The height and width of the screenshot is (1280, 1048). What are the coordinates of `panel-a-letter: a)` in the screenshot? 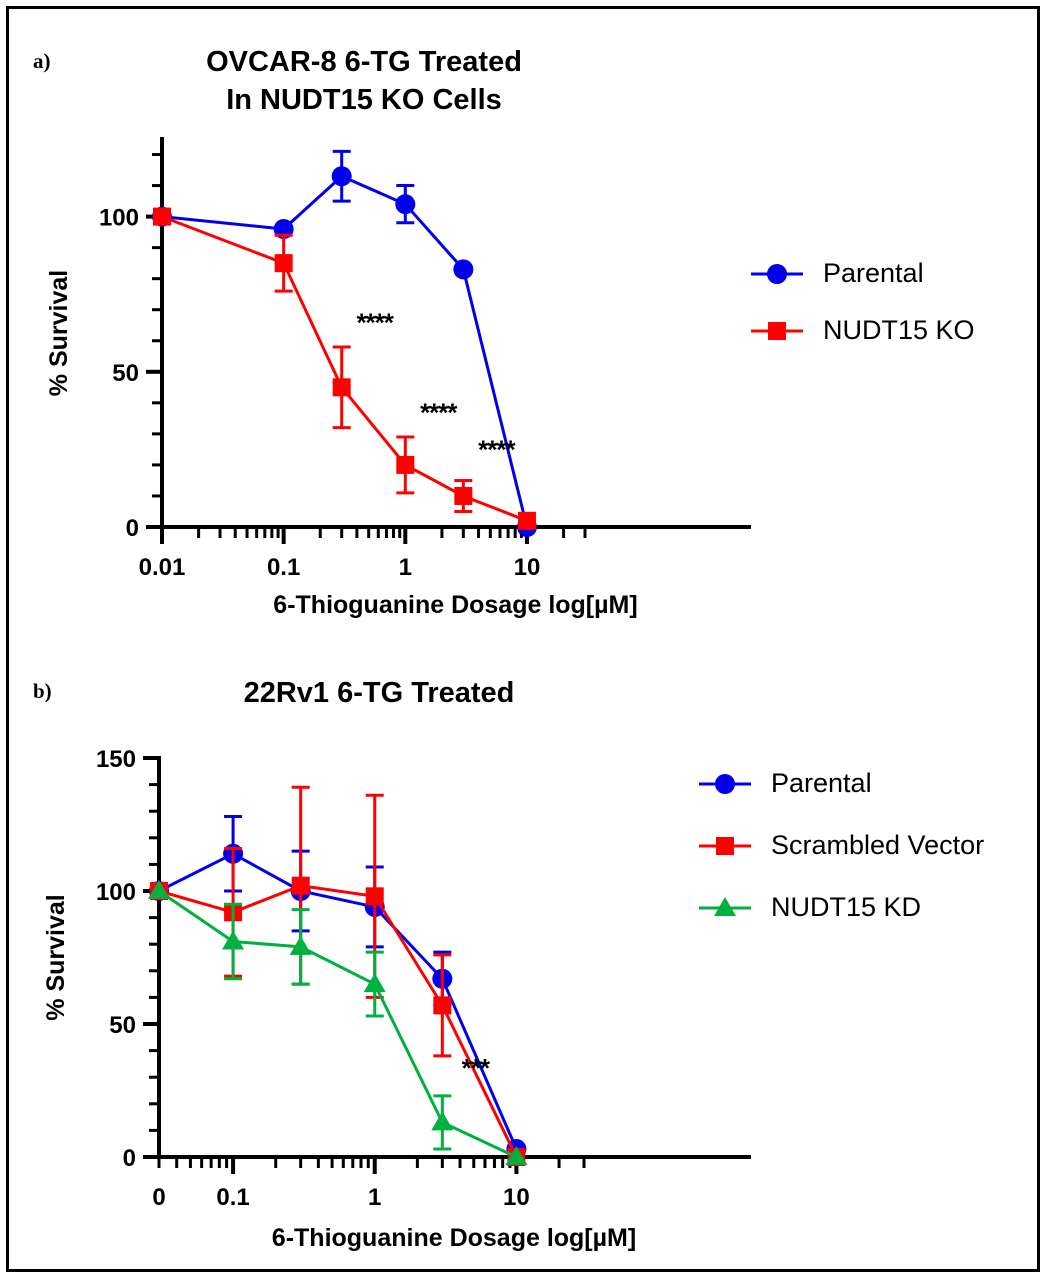 It's located at (42, 61).